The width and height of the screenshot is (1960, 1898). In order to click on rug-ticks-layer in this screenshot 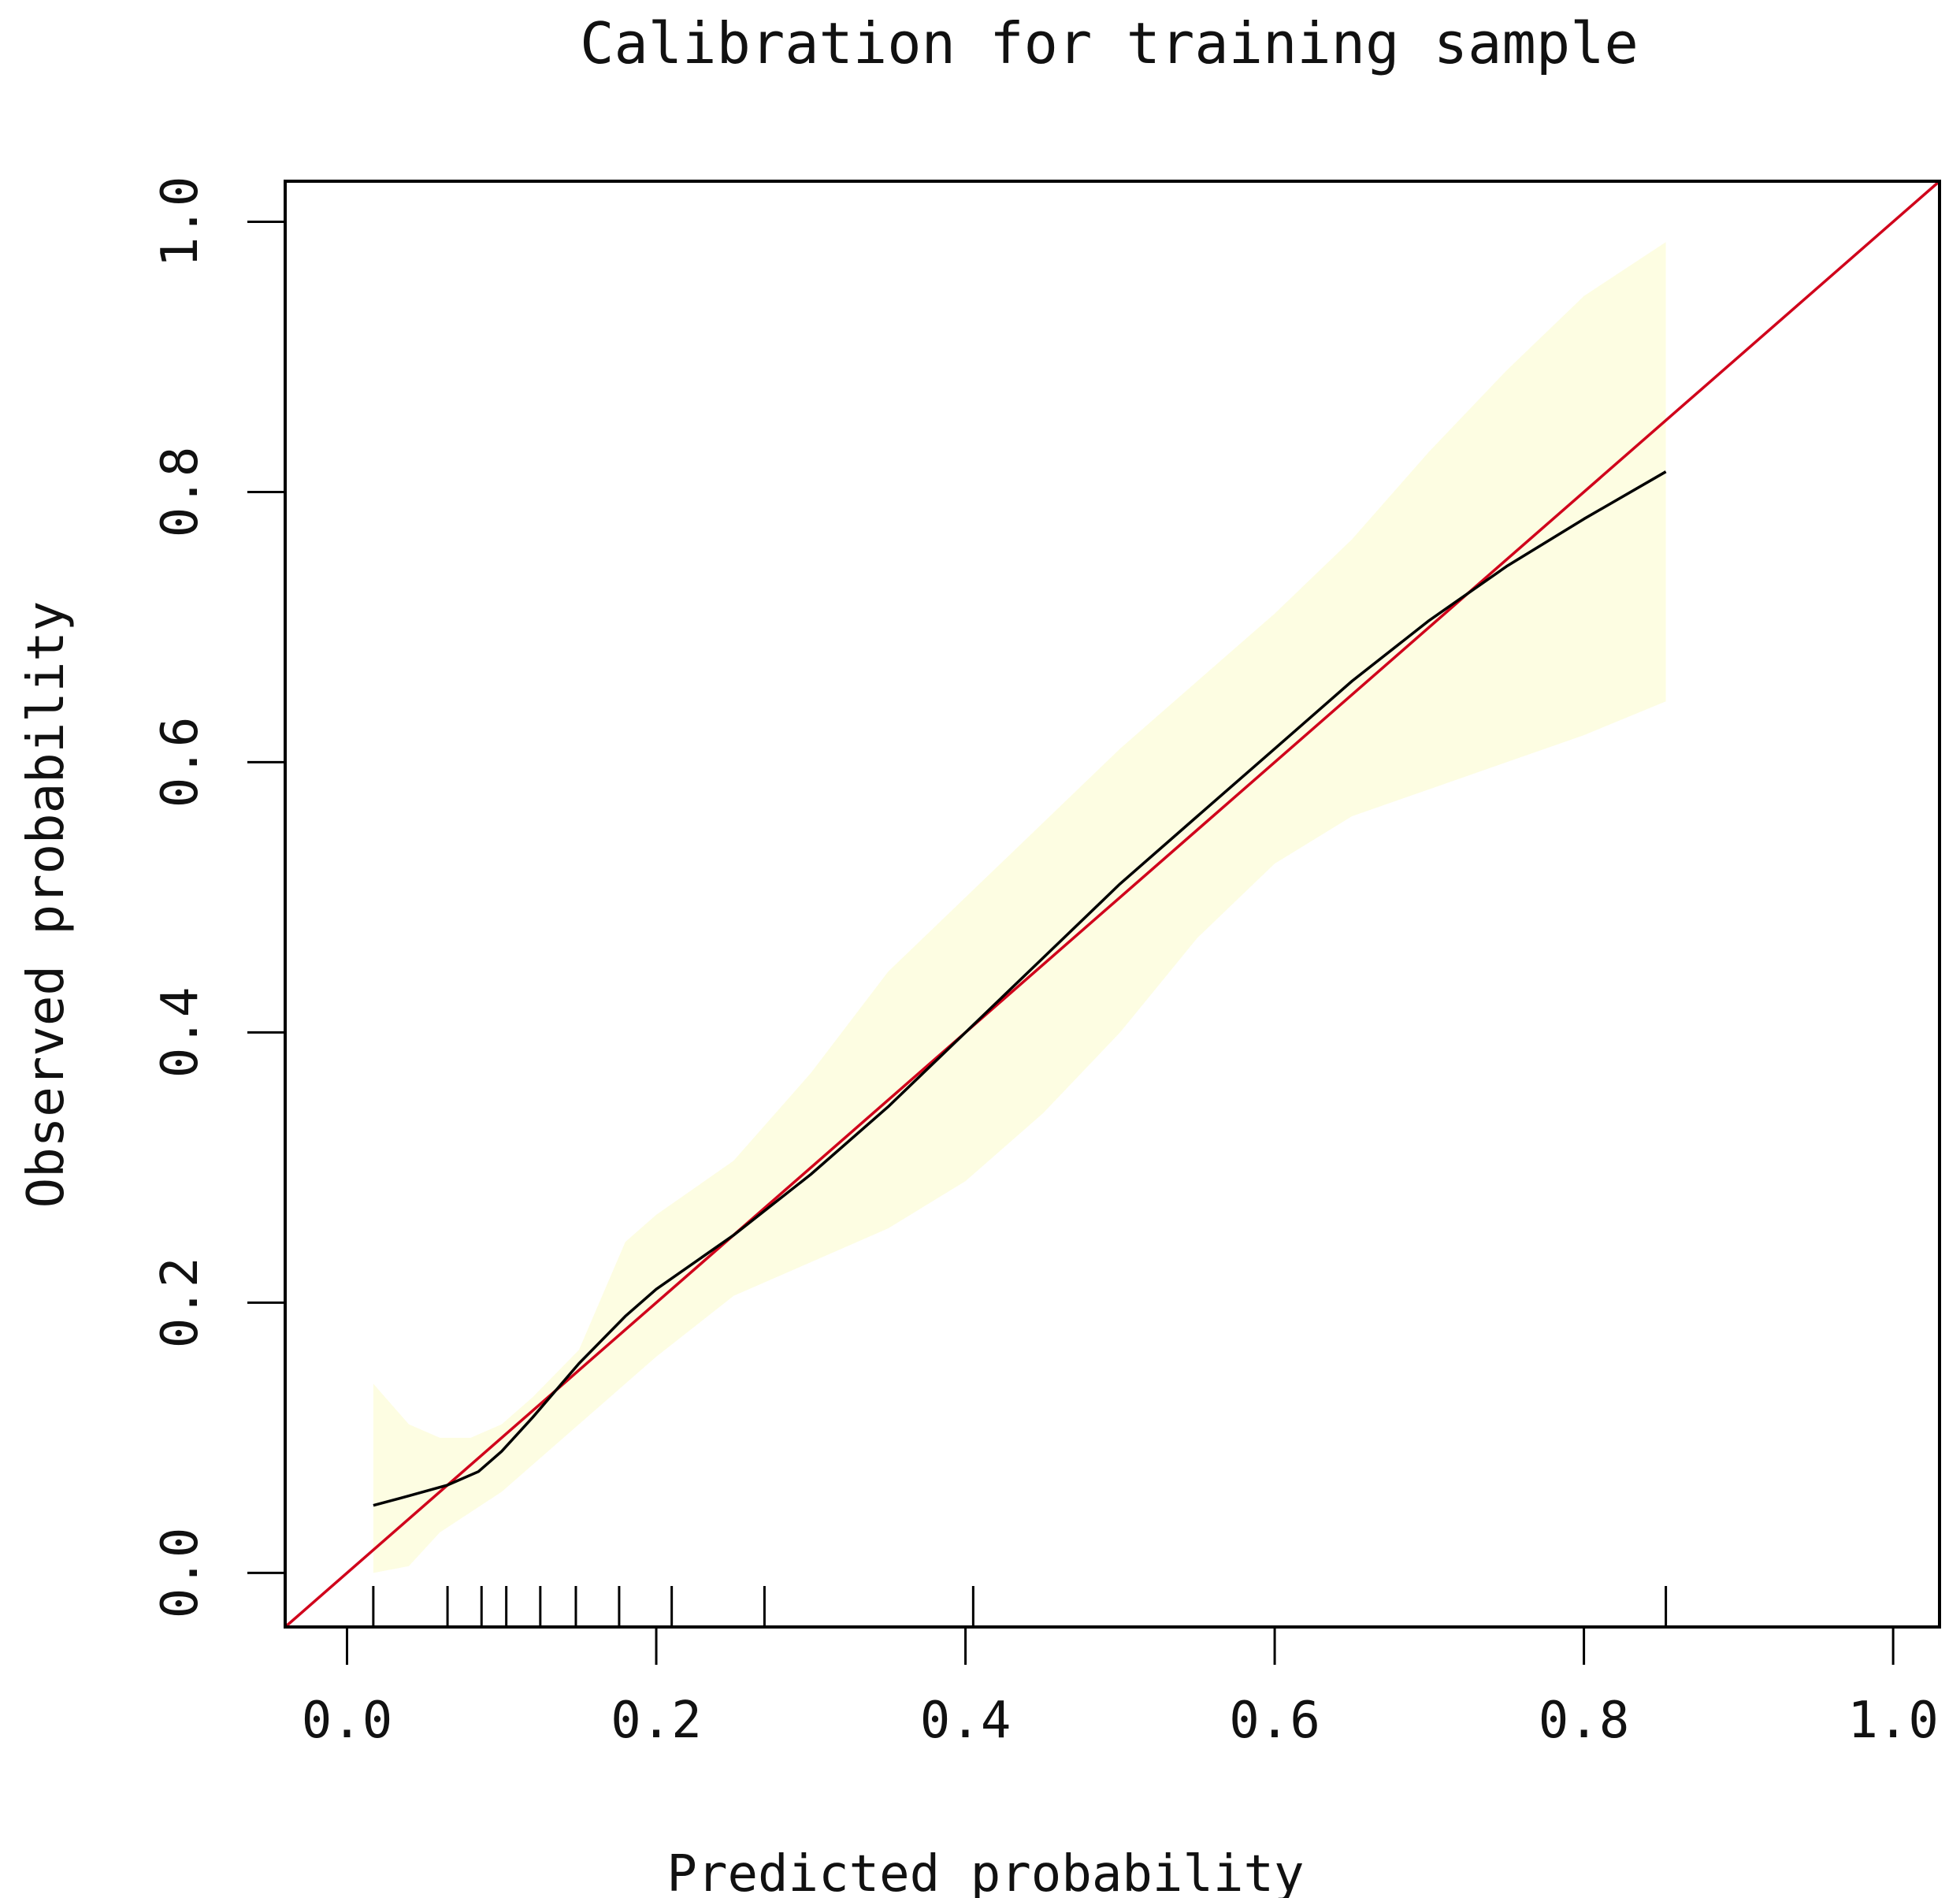, I will do `click(1020, 1606)`.